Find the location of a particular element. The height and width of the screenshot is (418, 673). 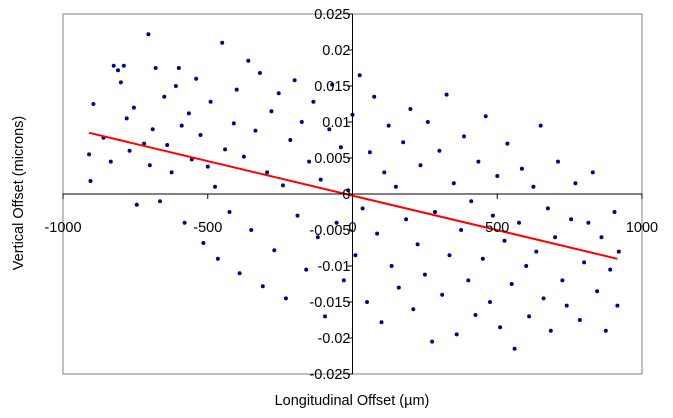

y-tick-label: 0.005 is located at coordinates (332, 159).